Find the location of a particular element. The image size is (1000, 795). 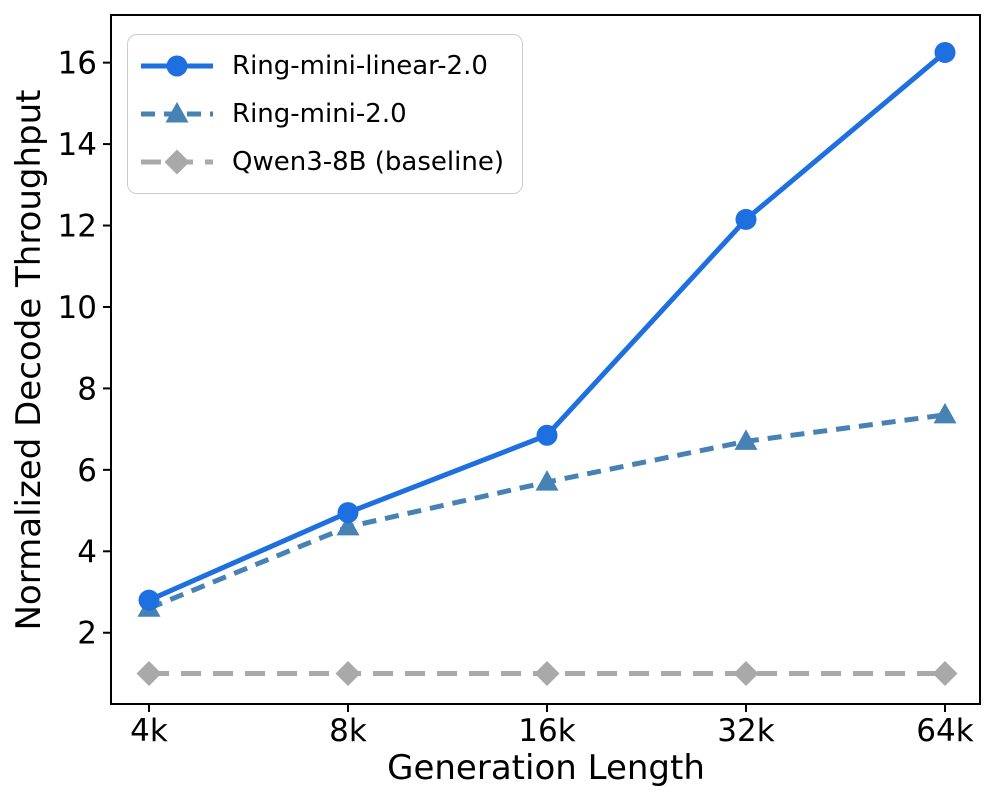

legend-label: Ring-mini-2.0 is located at coordinates (319, 114).